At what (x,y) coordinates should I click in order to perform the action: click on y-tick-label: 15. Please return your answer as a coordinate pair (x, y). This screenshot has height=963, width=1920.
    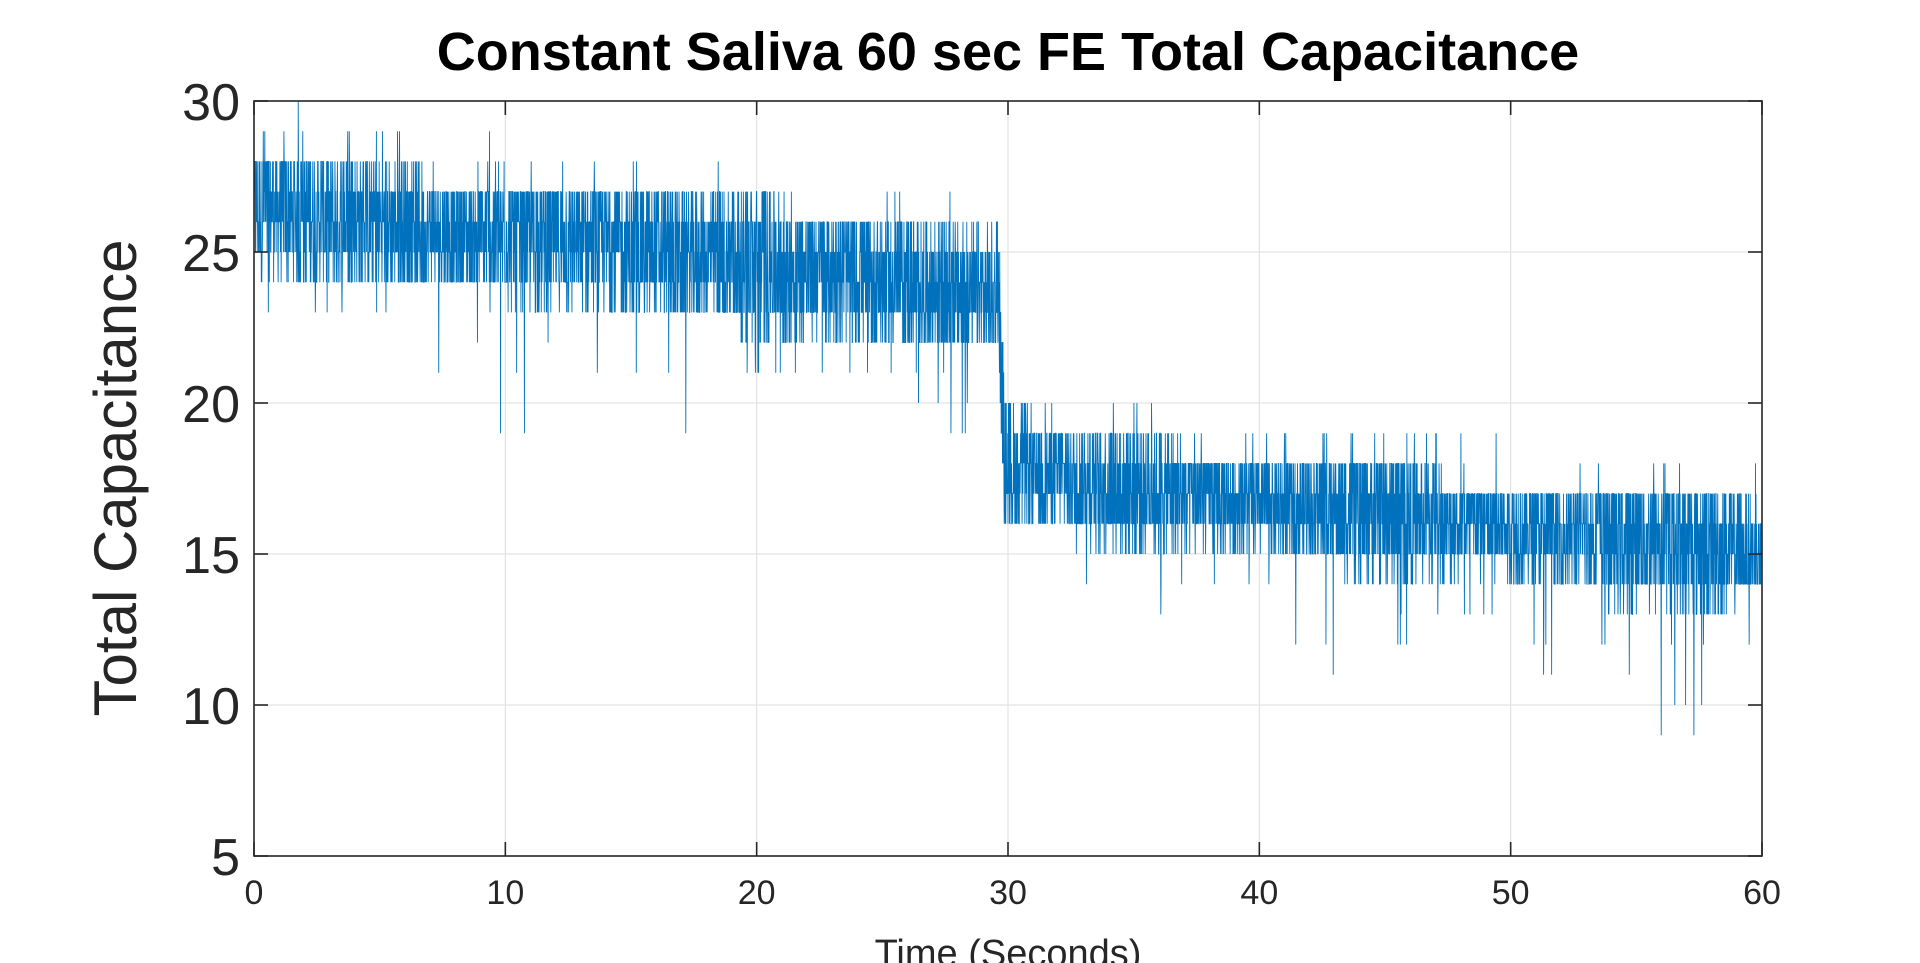
    Looking at the image, I should click on (211, 556).